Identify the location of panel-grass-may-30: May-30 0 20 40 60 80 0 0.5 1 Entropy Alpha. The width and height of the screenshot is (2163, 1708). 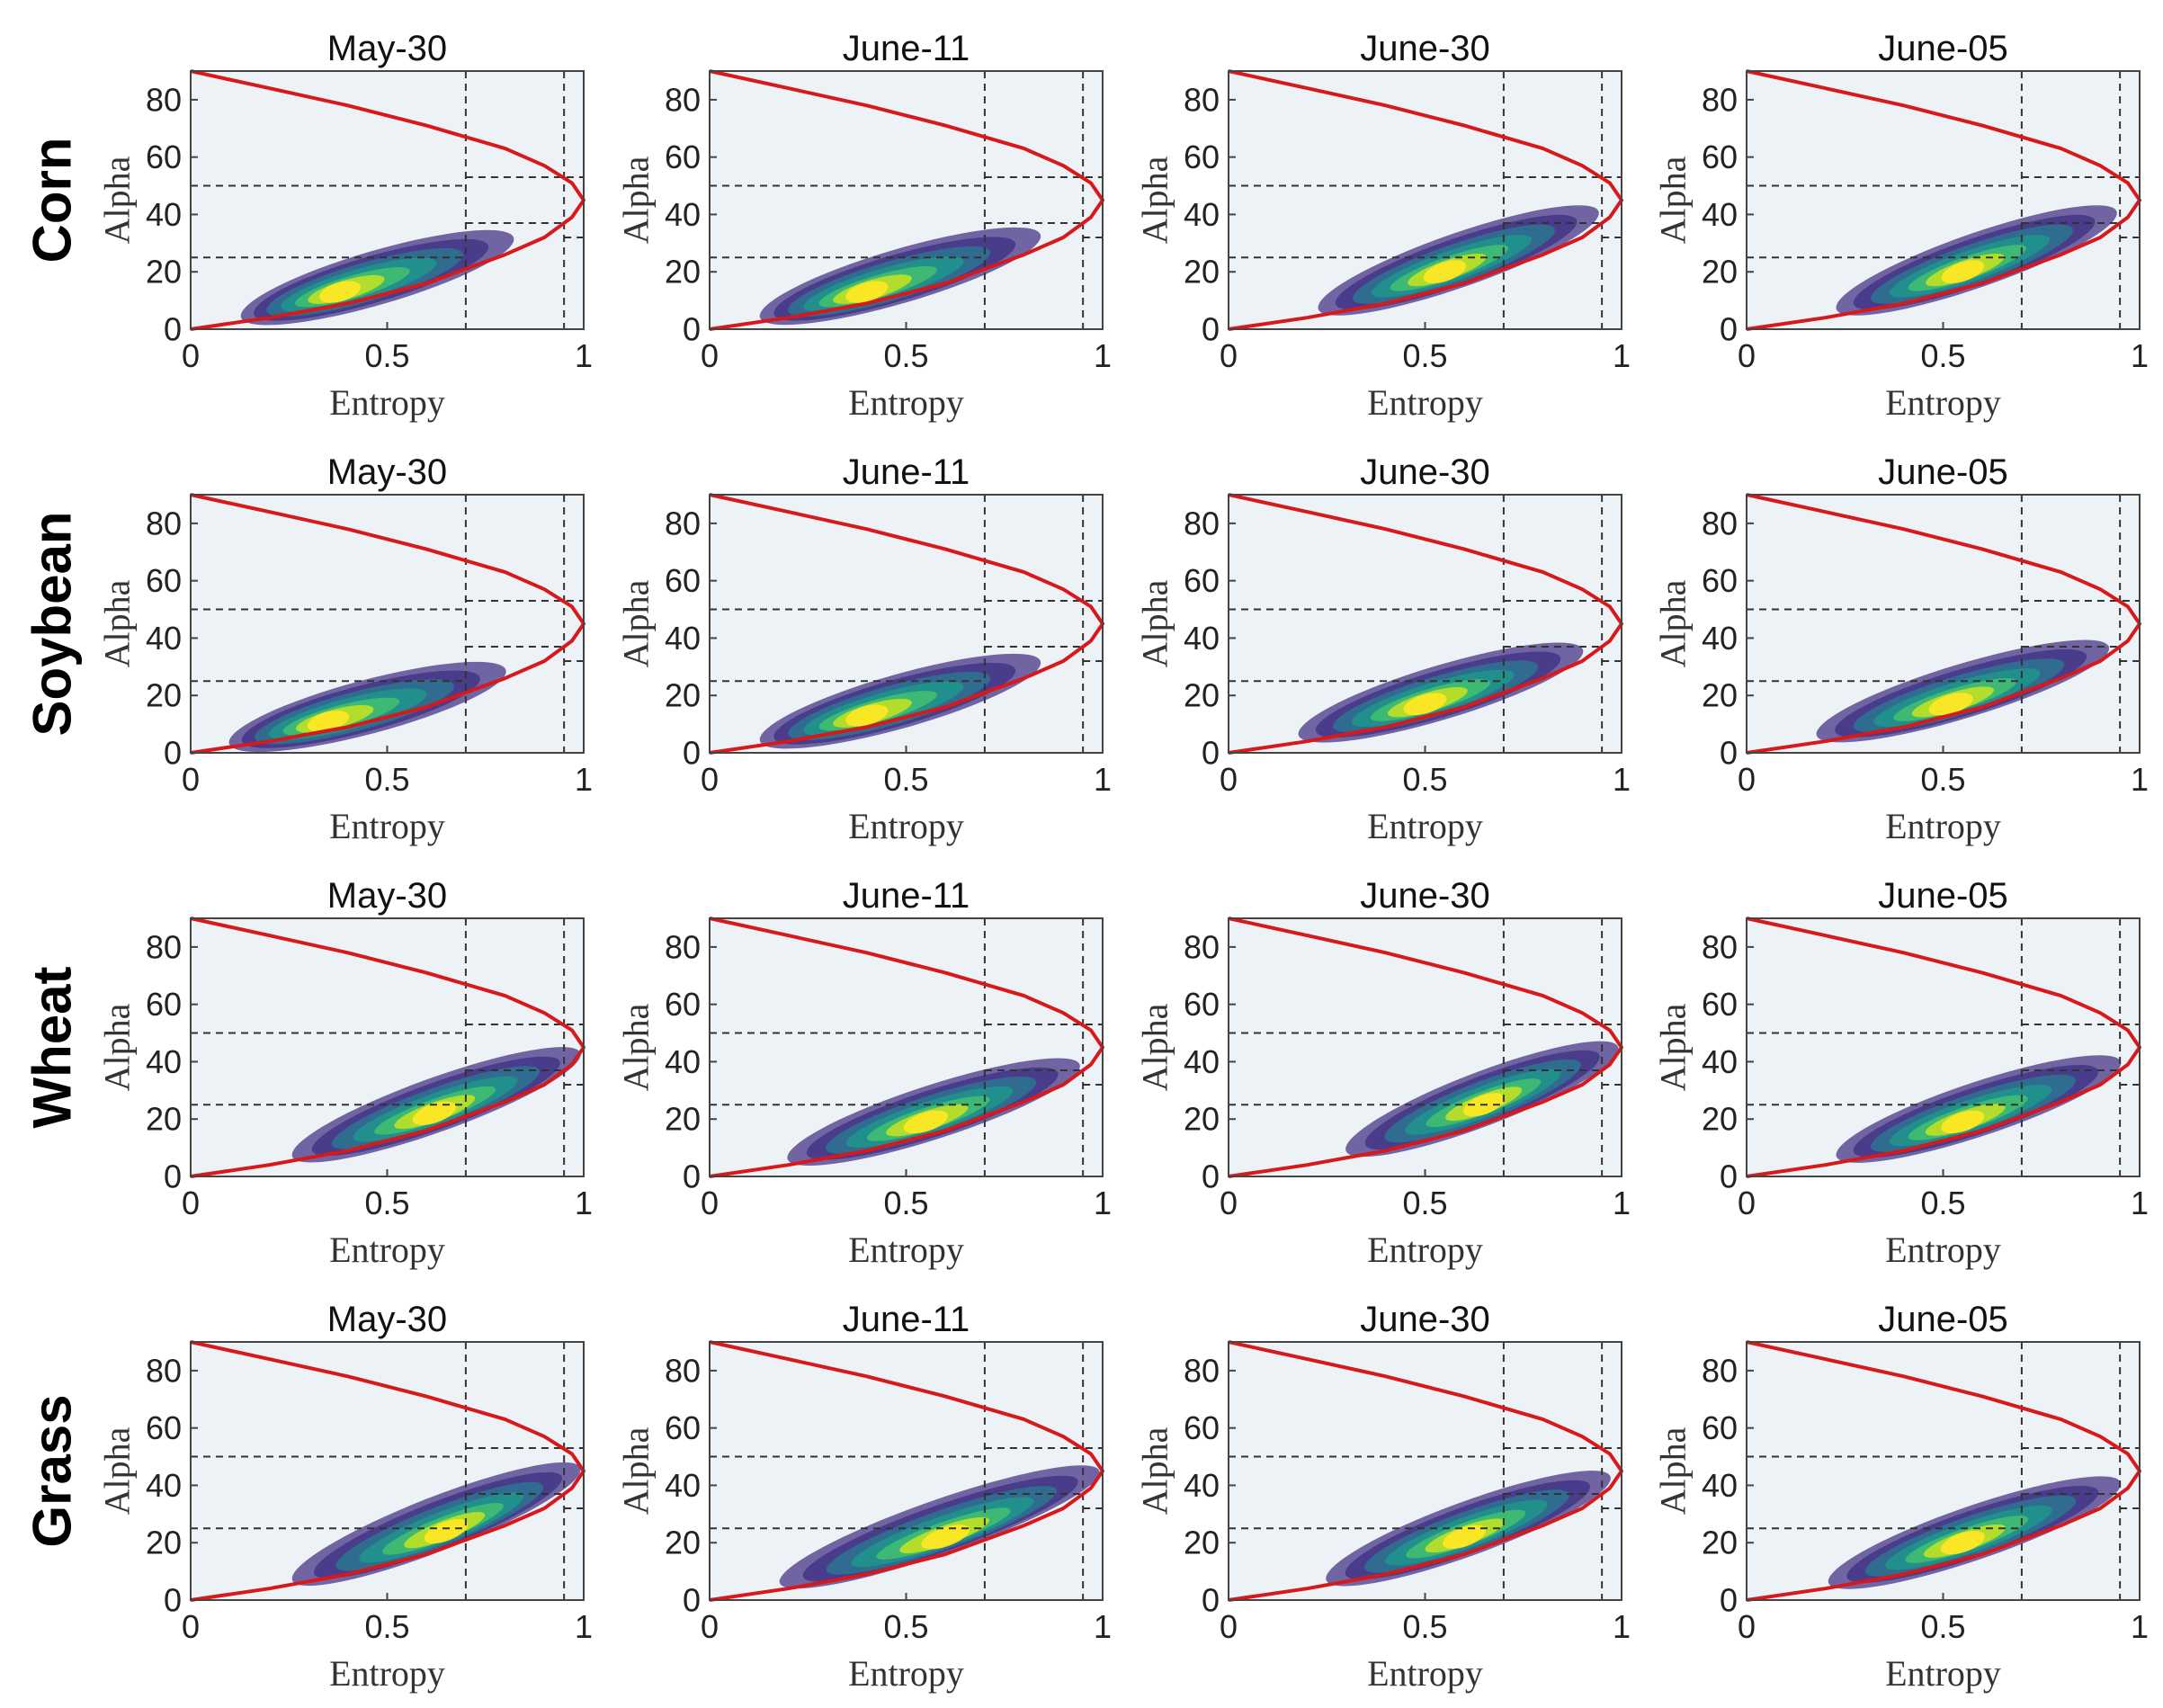
(345, 1497).